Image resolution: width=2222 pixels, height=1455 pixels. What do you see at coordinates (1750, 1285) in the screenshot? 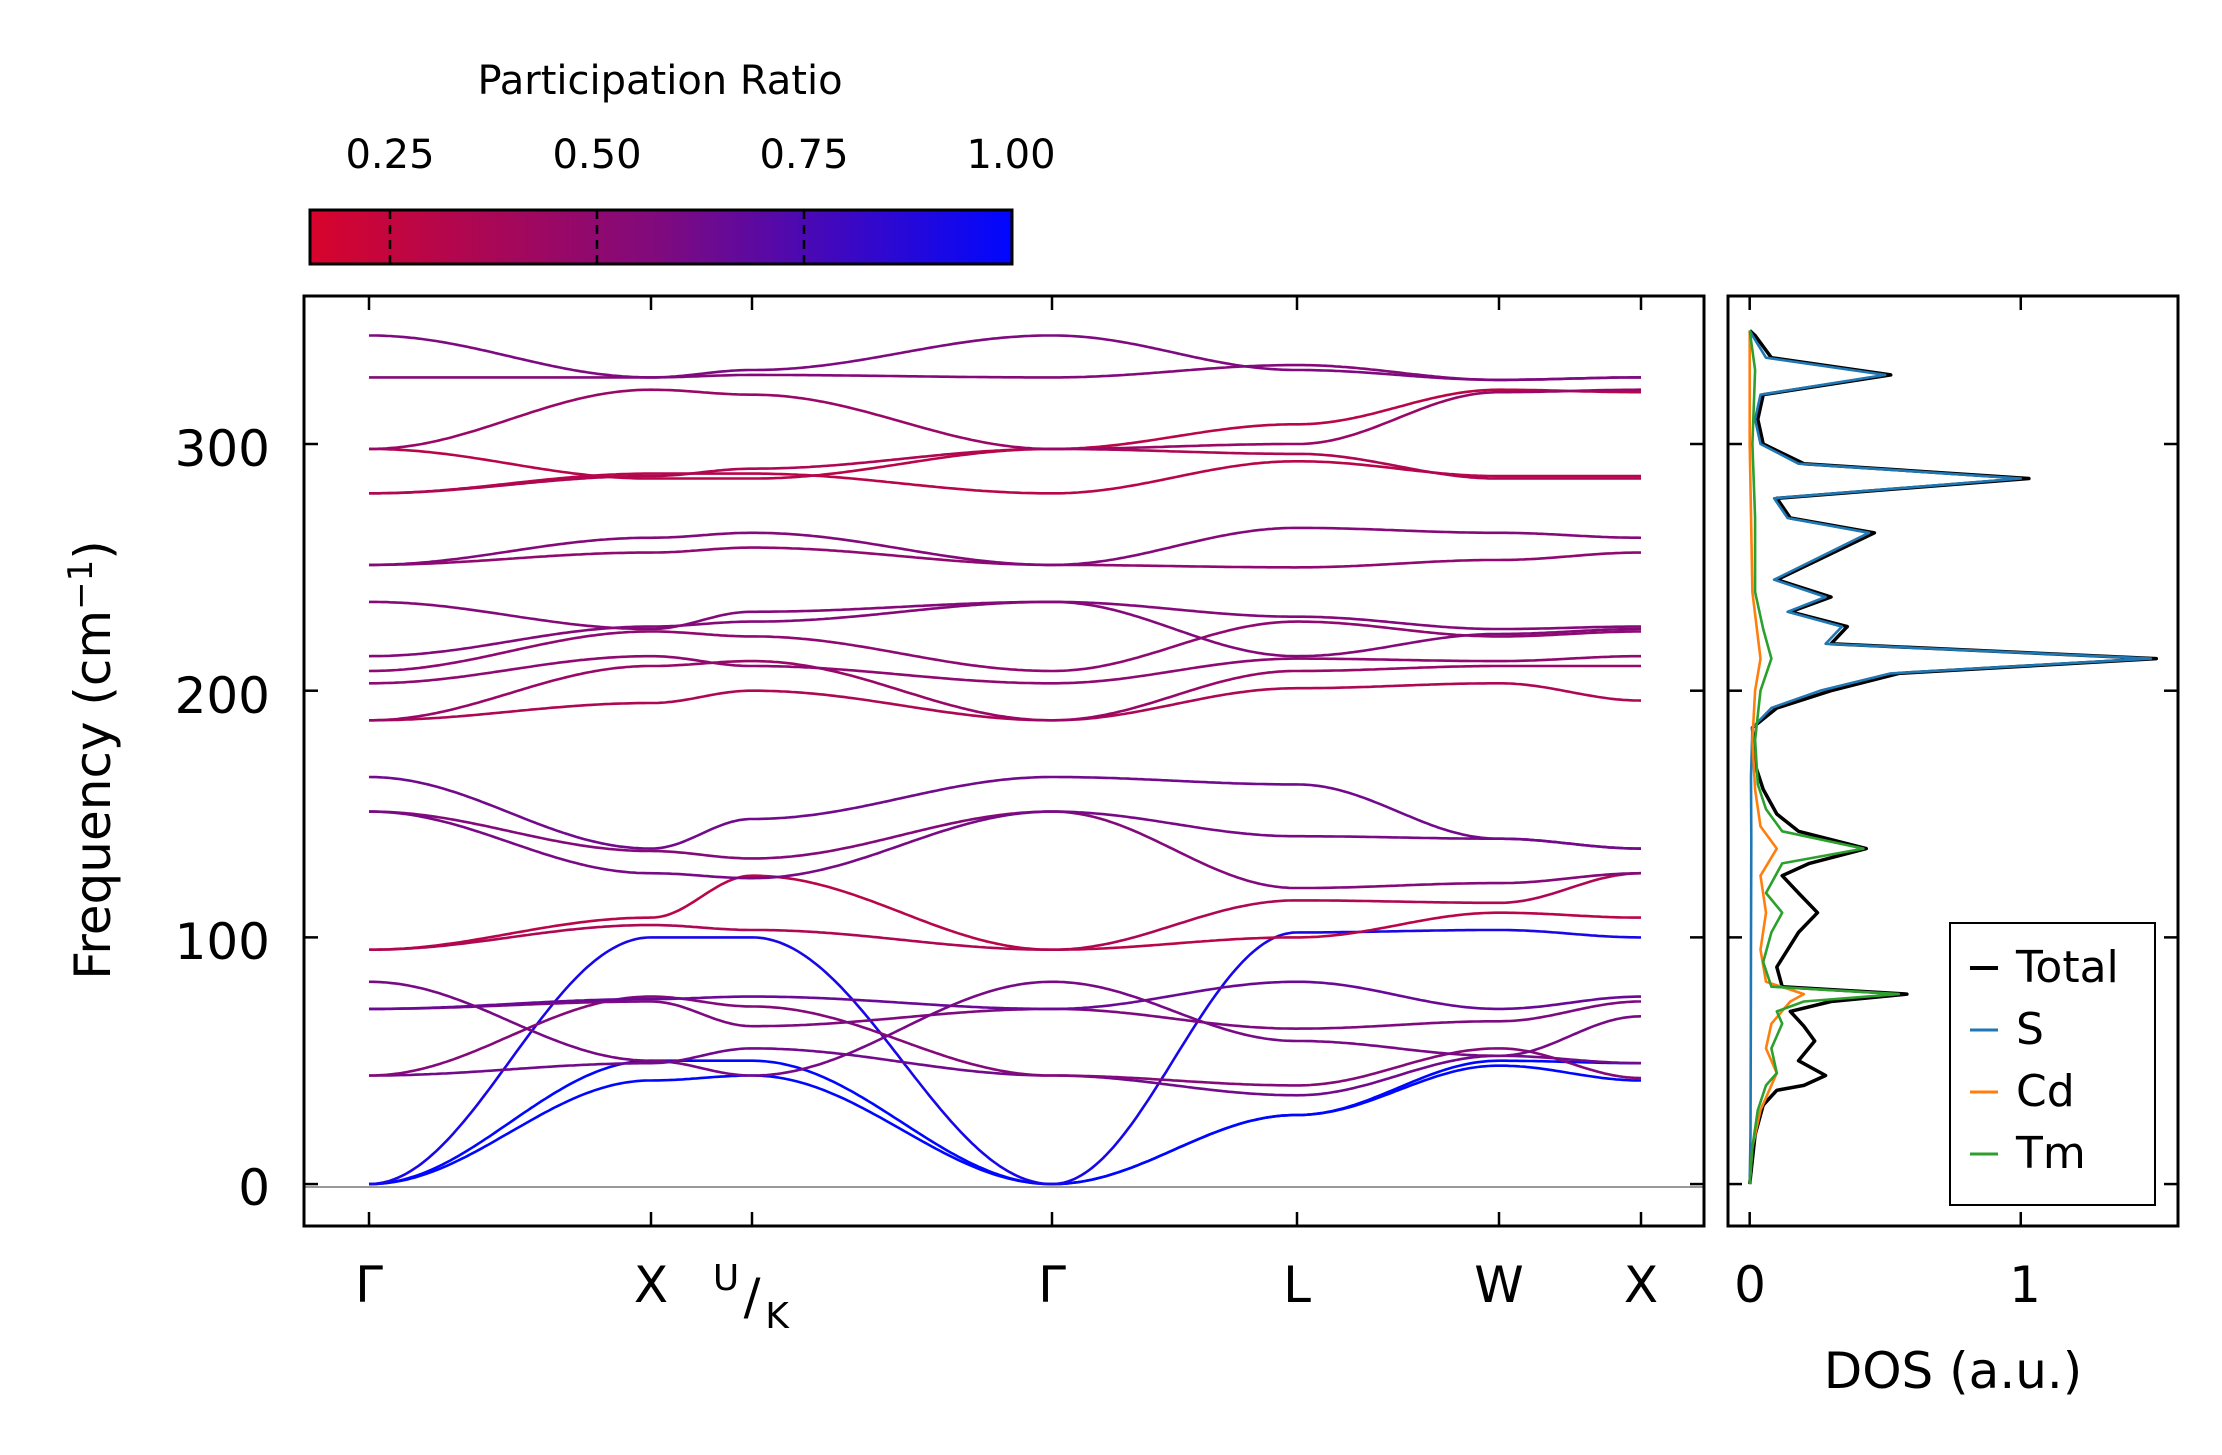
I see `dos-x-tick-label: 0` at bounding box center [1750, 1285].